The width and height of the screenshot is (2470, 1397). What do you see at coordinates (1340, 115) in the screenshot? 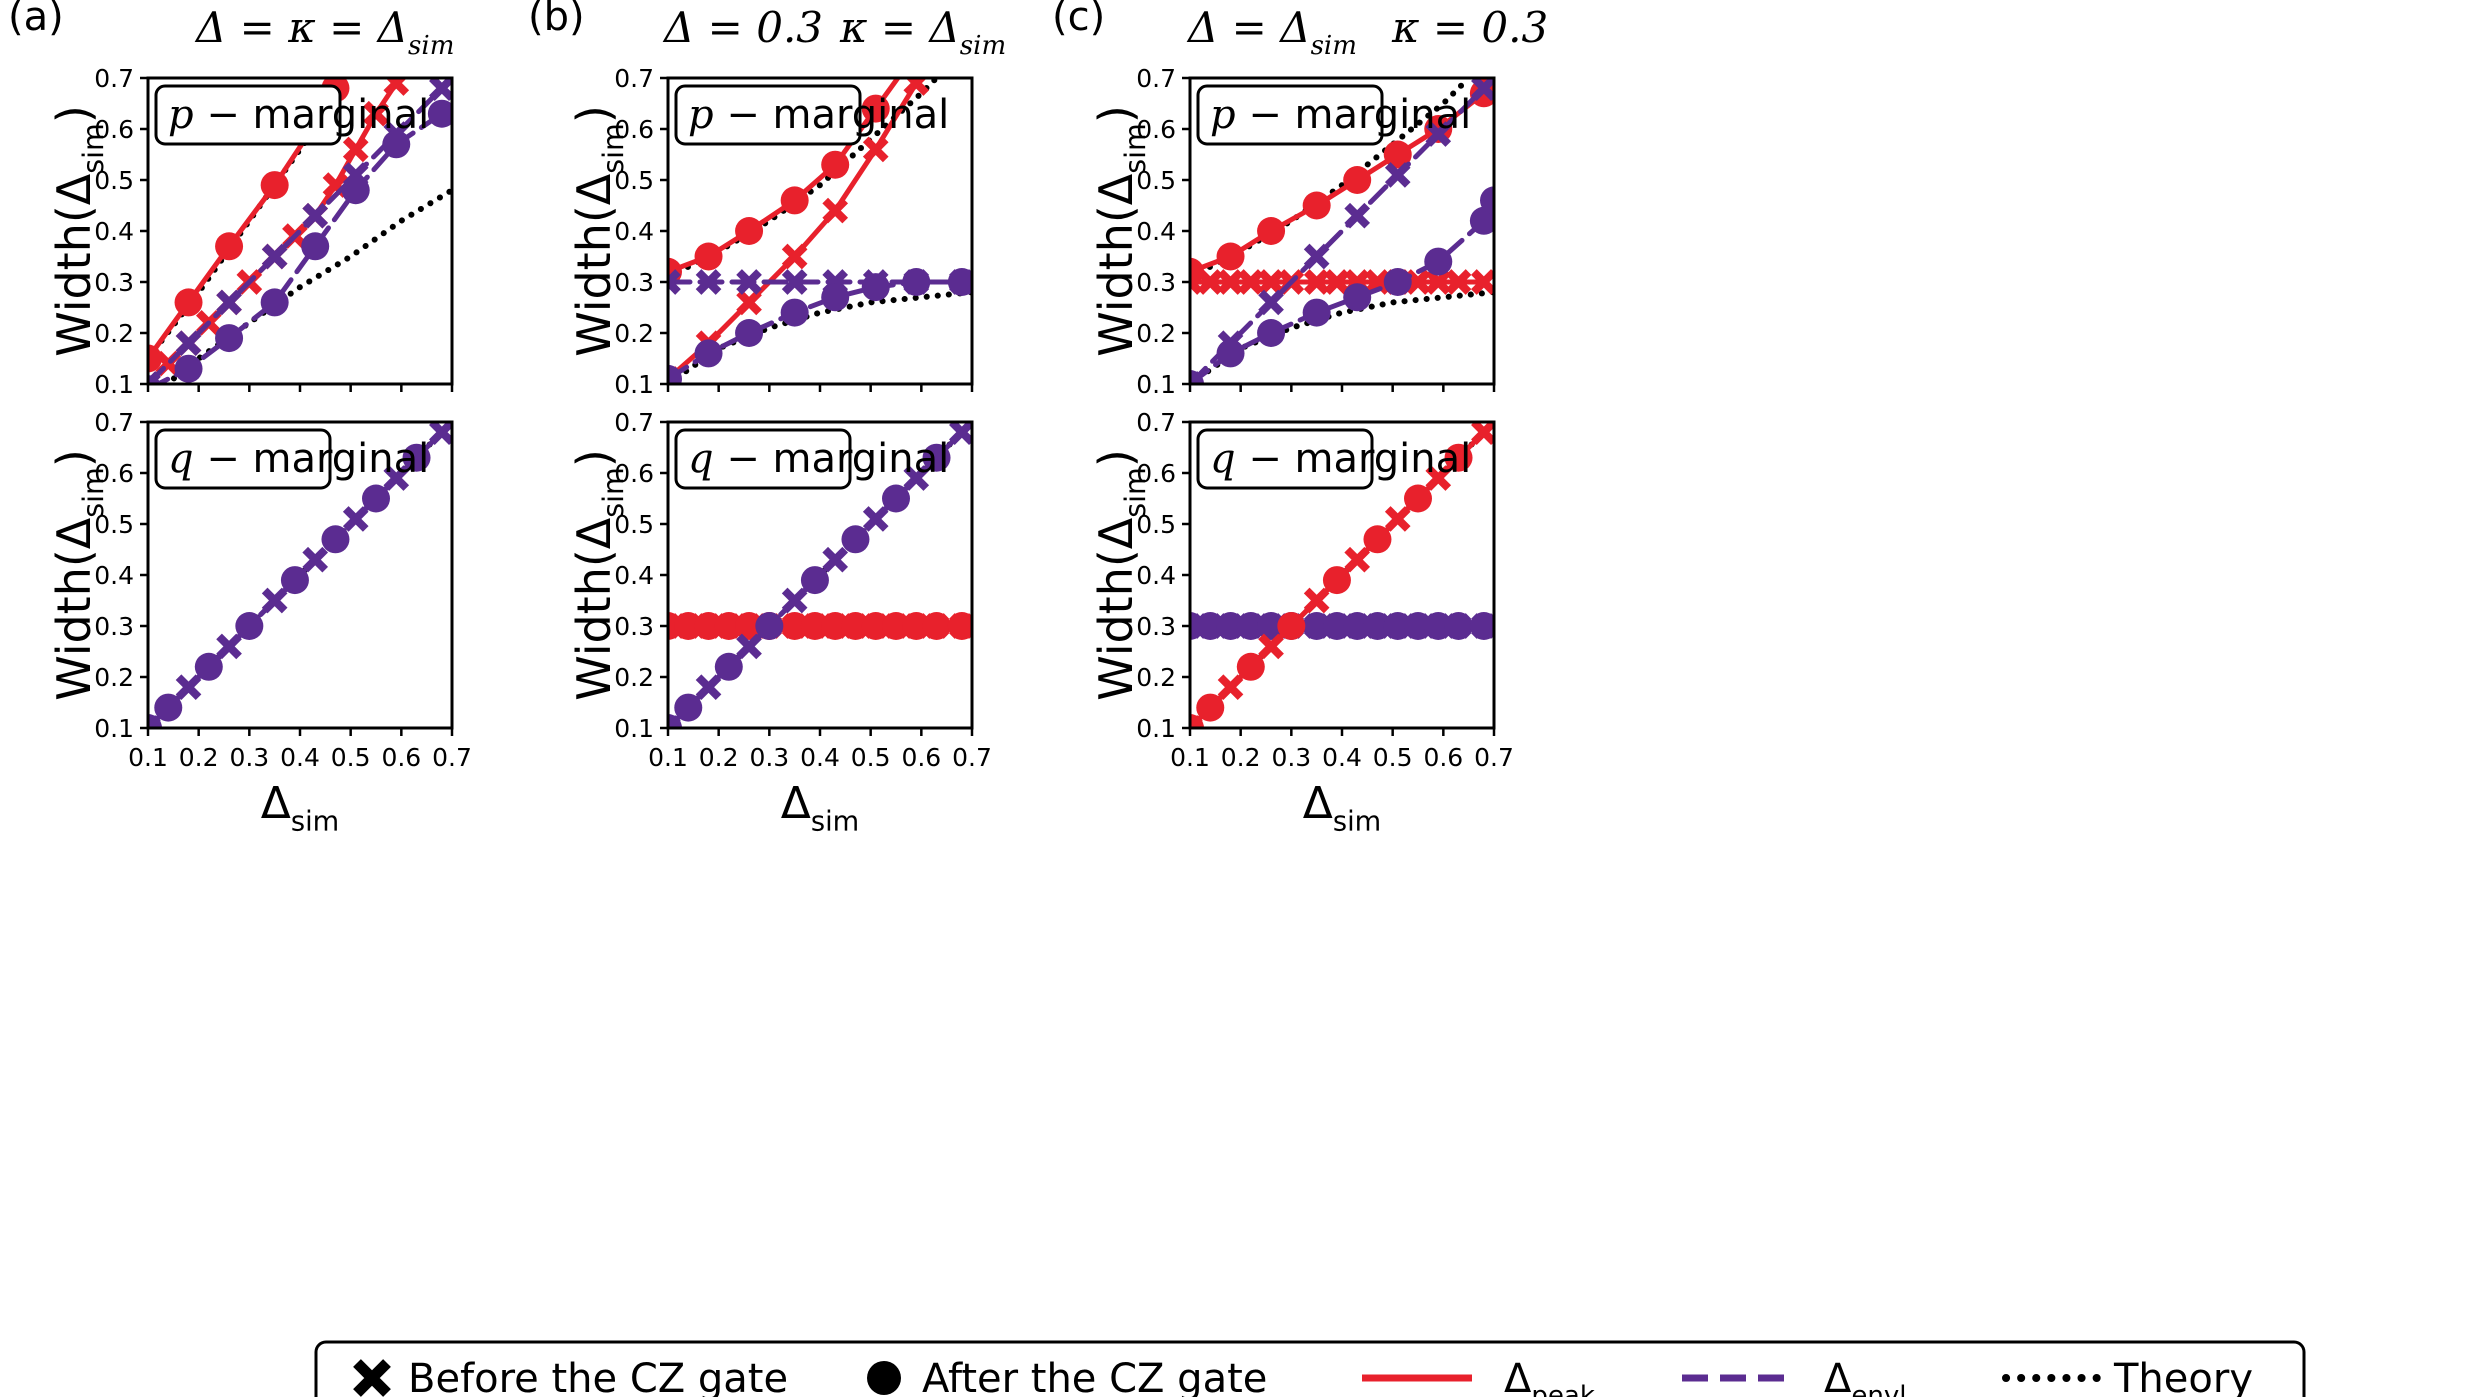
I see `marginal-label: p − marginal` at bounding box center [1340, 115].